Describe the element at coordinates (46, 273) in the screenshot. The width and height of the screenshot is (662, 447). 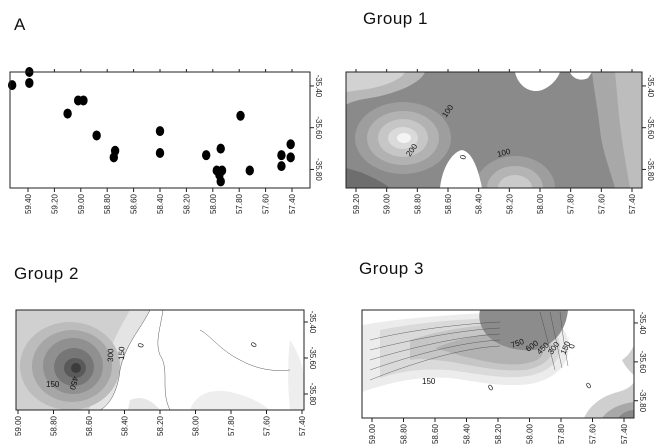
I see `group2-title: Group 2` at that location.